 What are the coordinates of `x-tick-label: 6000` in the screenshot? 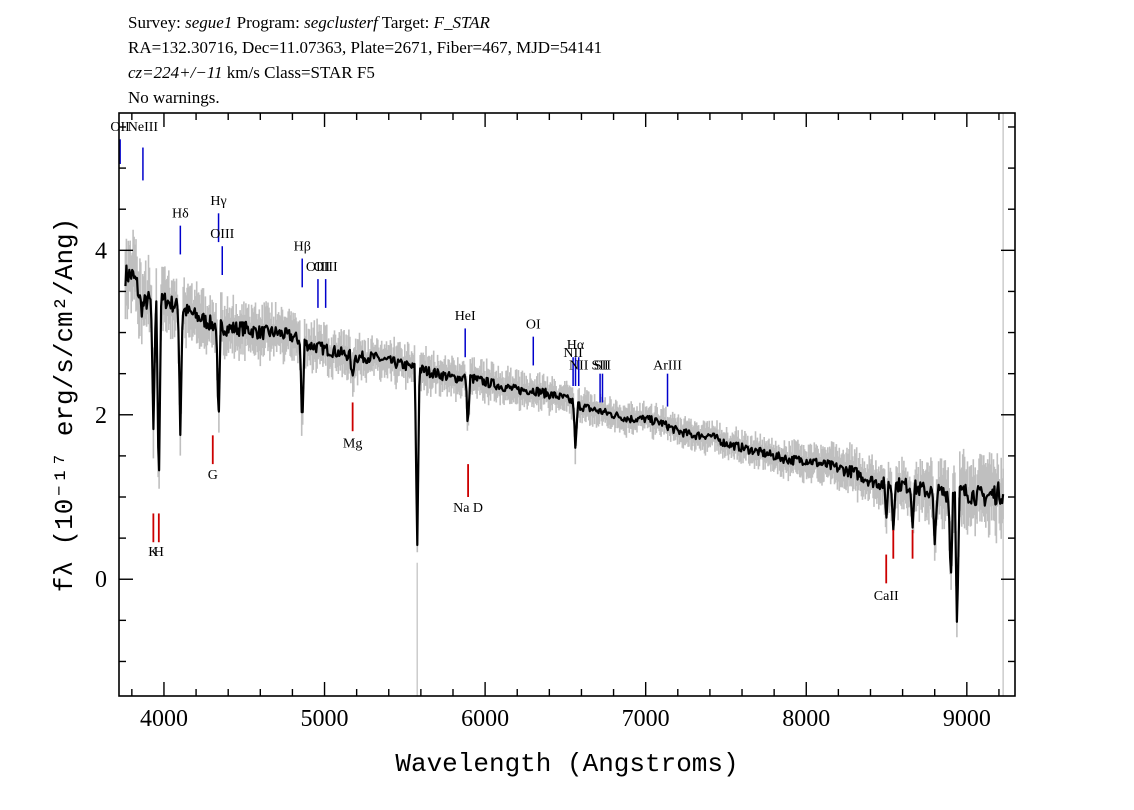 It's located at (485, 719).